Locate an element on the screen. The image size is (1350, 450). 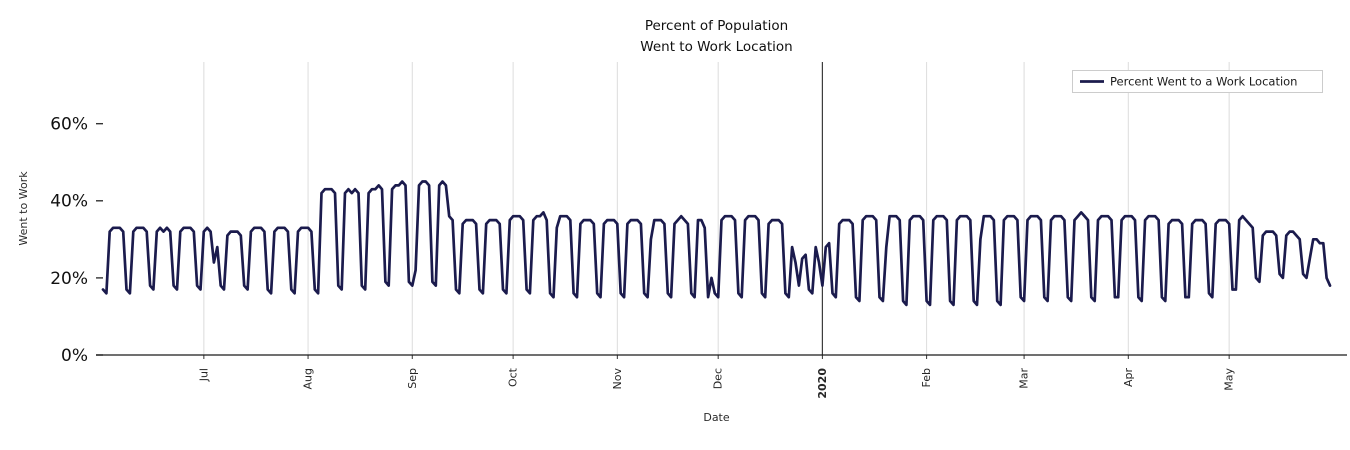
y-tick-label: 40% is located at coordinates (69, 202).